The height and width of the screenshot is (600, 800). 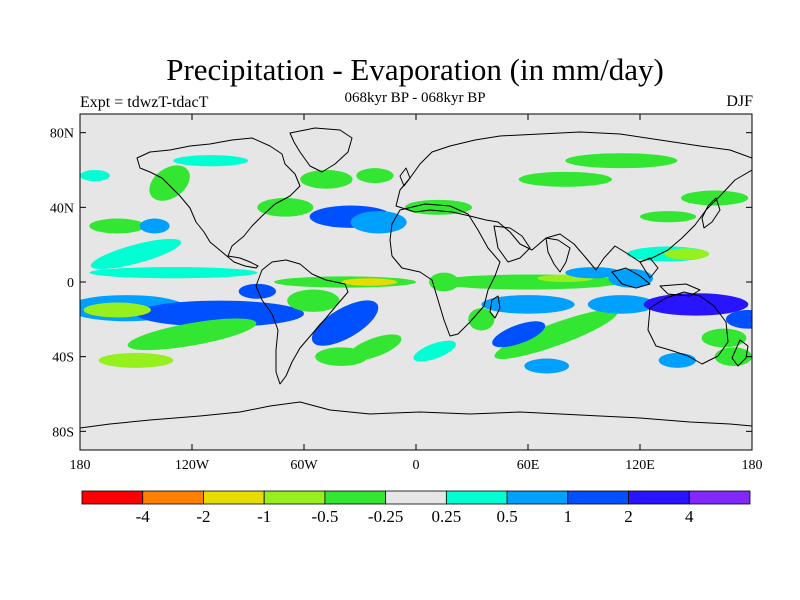 What do you see at coordinates (70, 283) in the screenshot?
I see `lat-tick-label: 0` at bounding box center [70, 283].